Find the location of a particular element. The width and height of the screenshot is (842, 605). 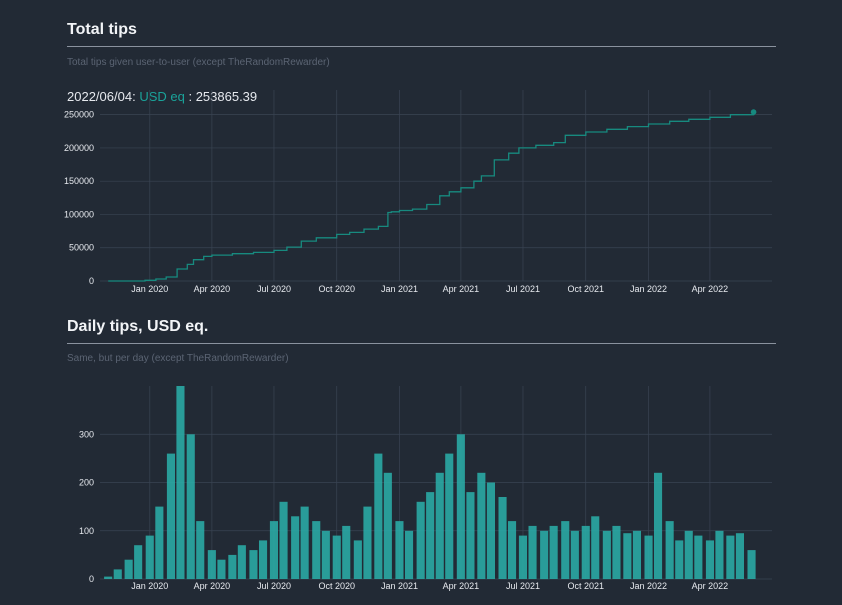

y-tick-label: 100 is located at coordinates (86, 531).